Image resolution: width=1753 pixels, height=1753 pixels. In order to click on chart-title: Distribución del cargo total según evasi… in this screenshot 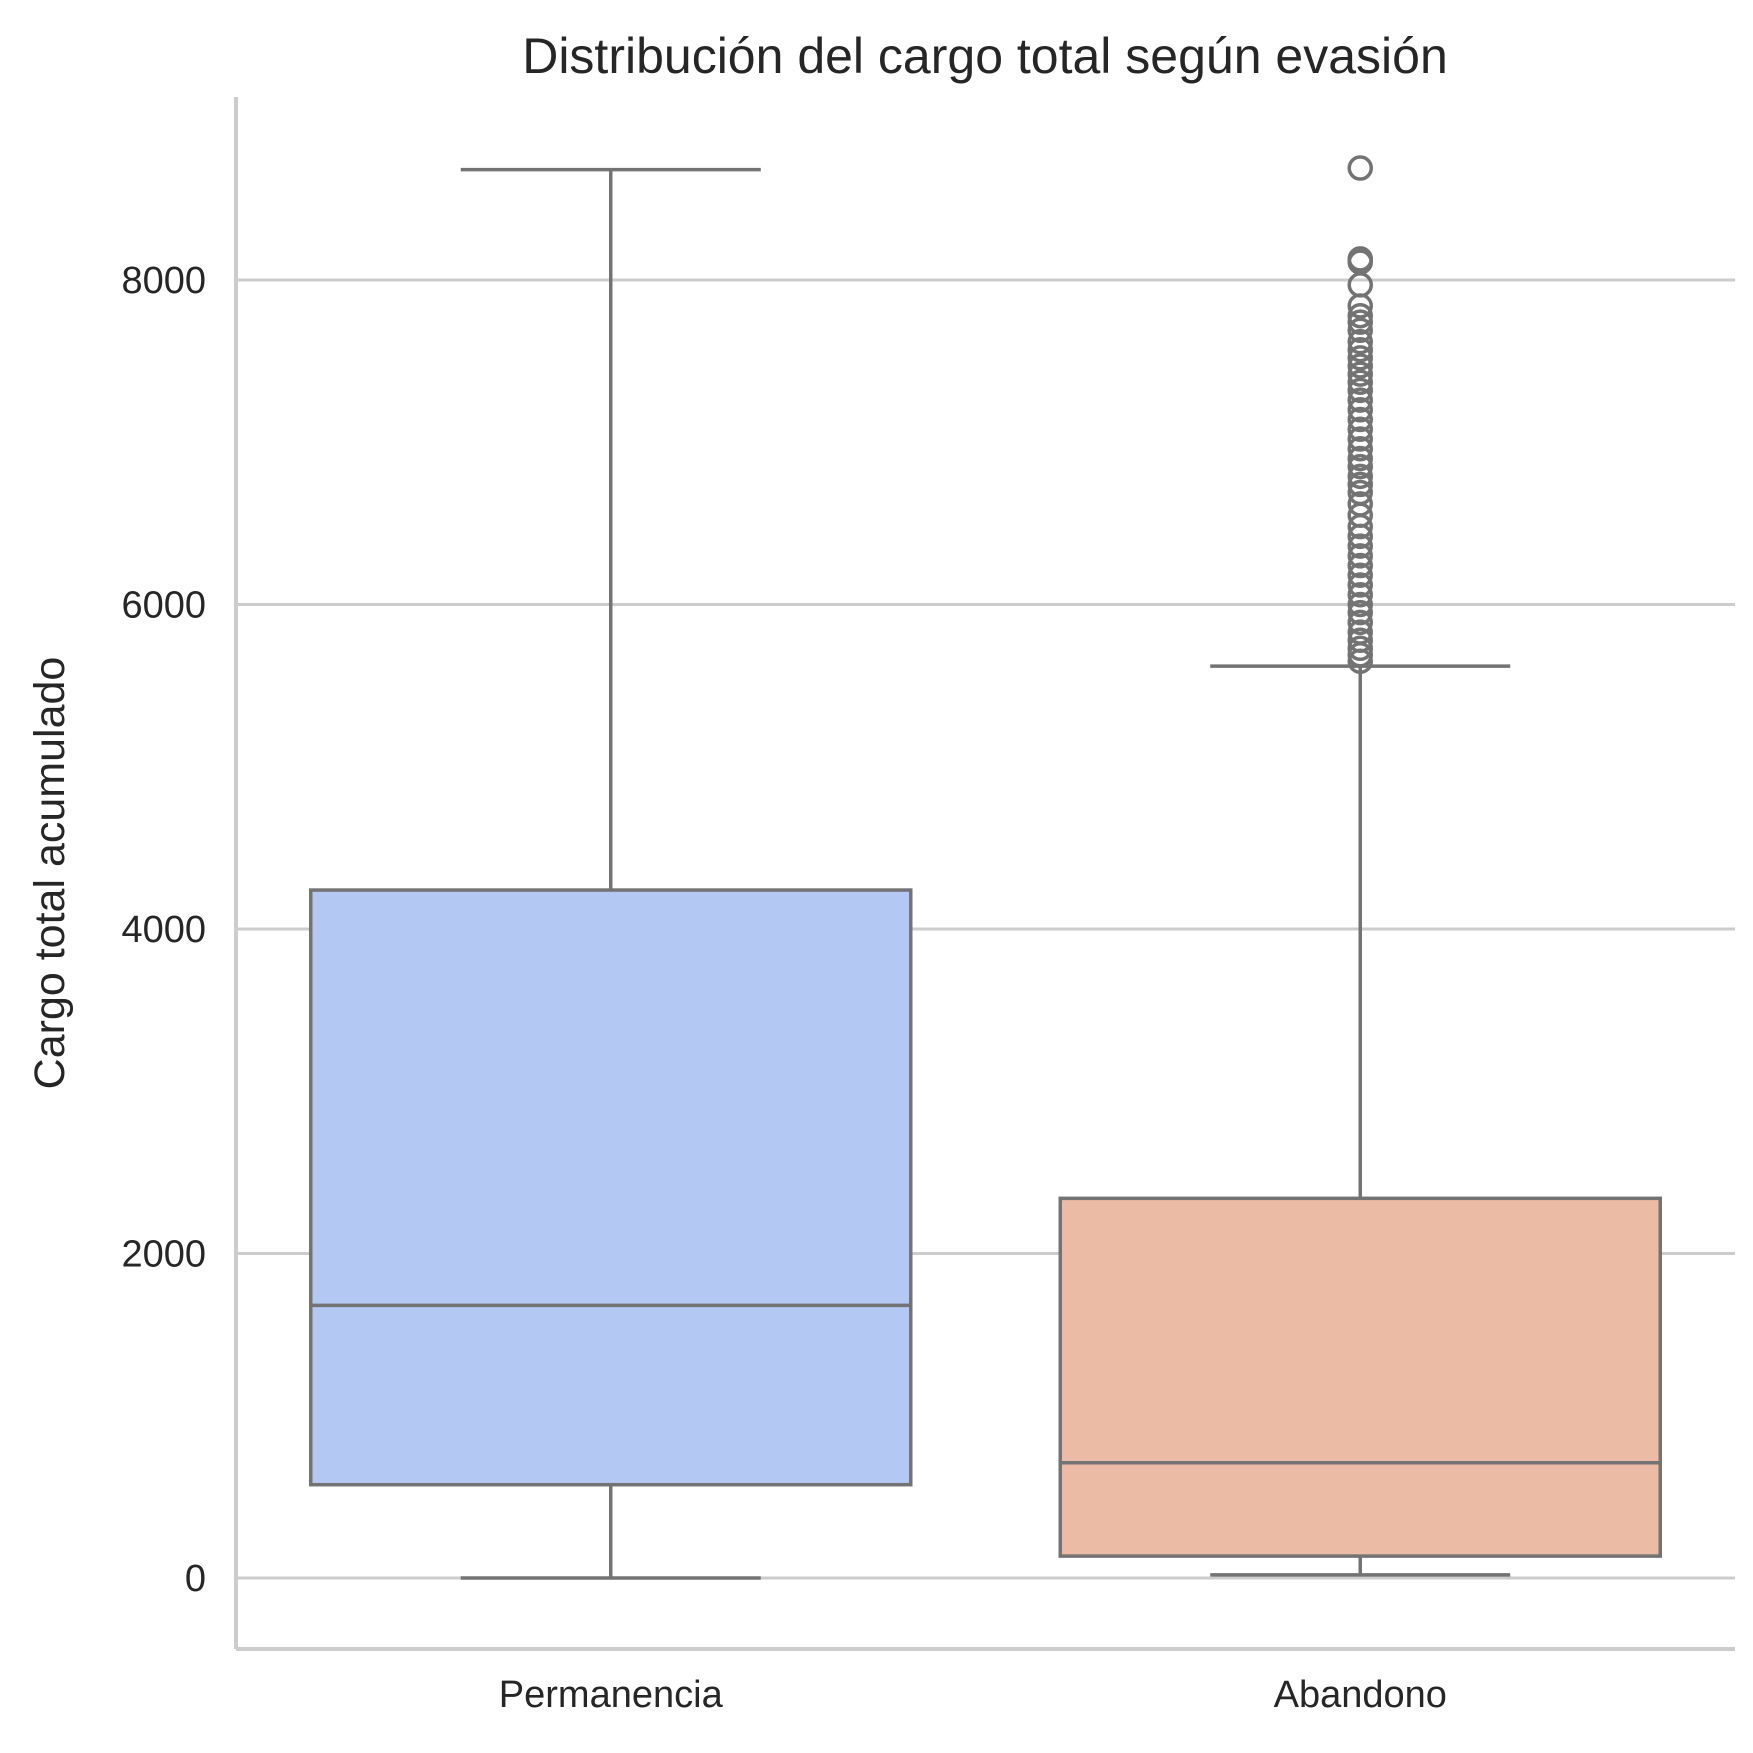, I will do `click(985, 56)`.